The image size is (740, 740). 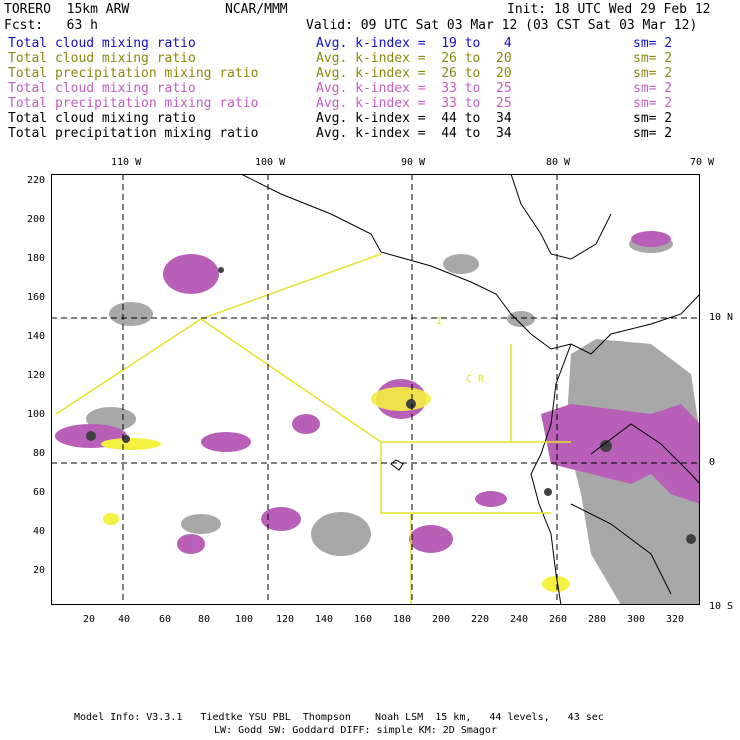 What do you see at coordinates (285, 619) in the screenshot?
I see `x-tick: 120` at bounding box center [285, 619].